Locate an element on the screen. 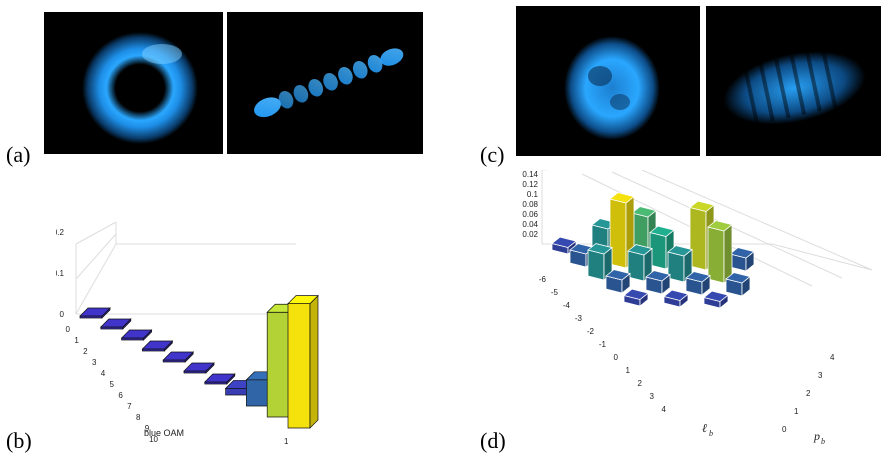 This screenshot has width=887, height=456. z-tick-label-d: 0.08 is located at coordinates (530, 204).